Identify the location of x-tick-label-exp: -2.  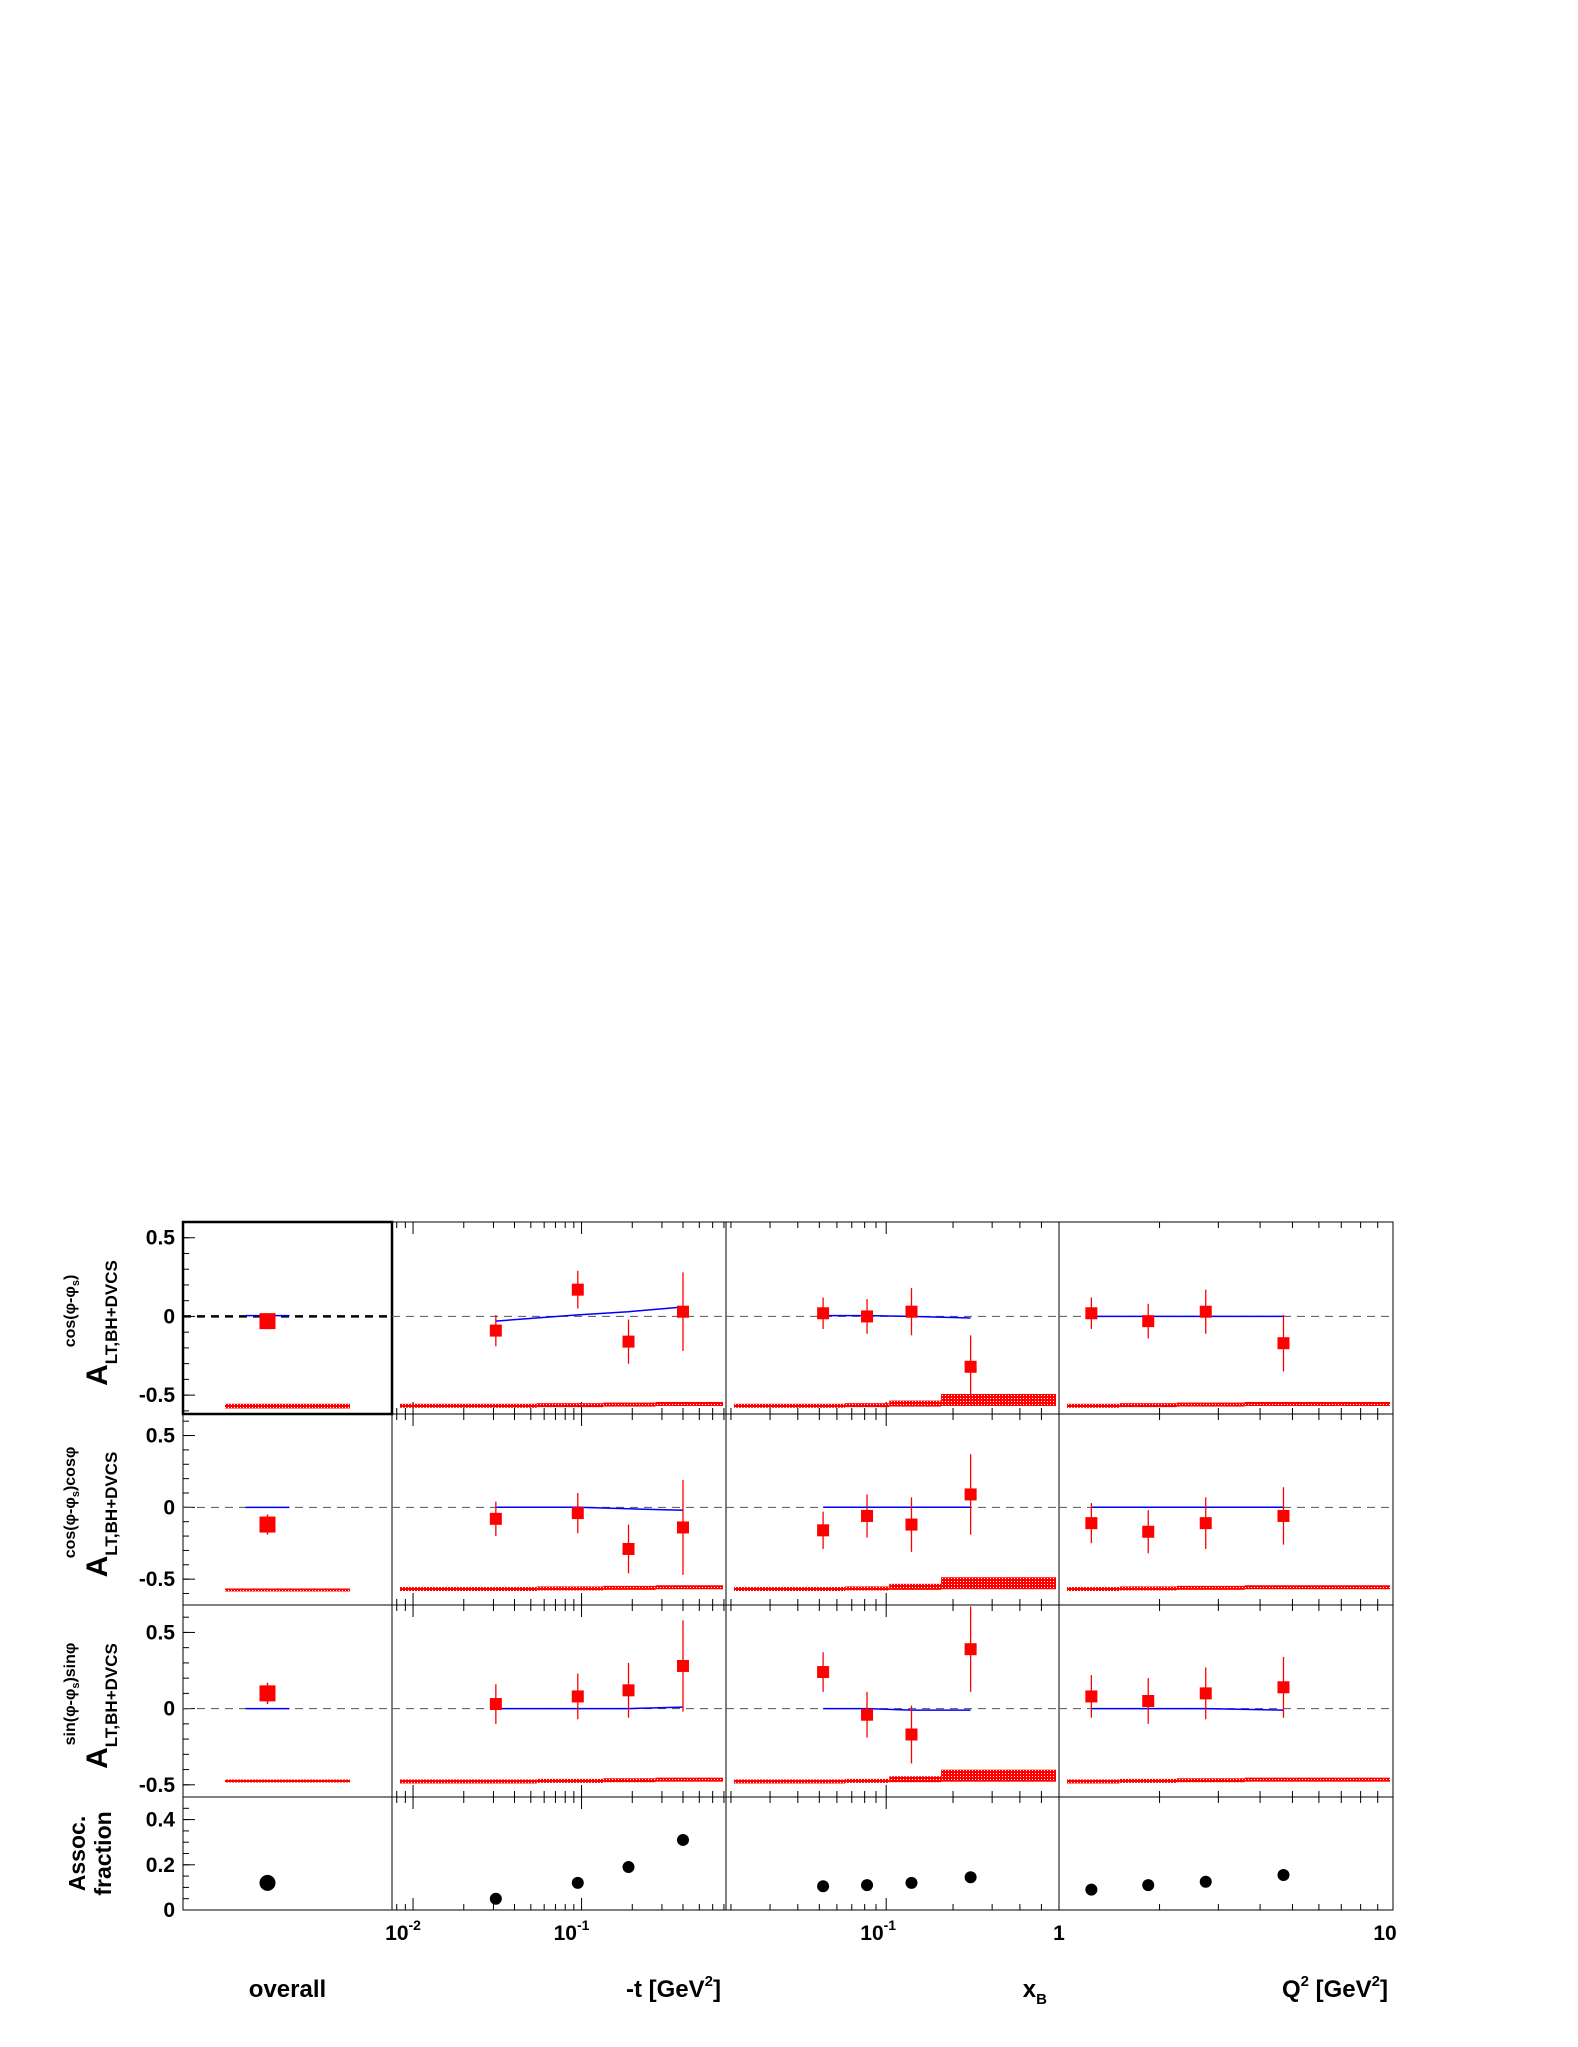
(415, 1925).